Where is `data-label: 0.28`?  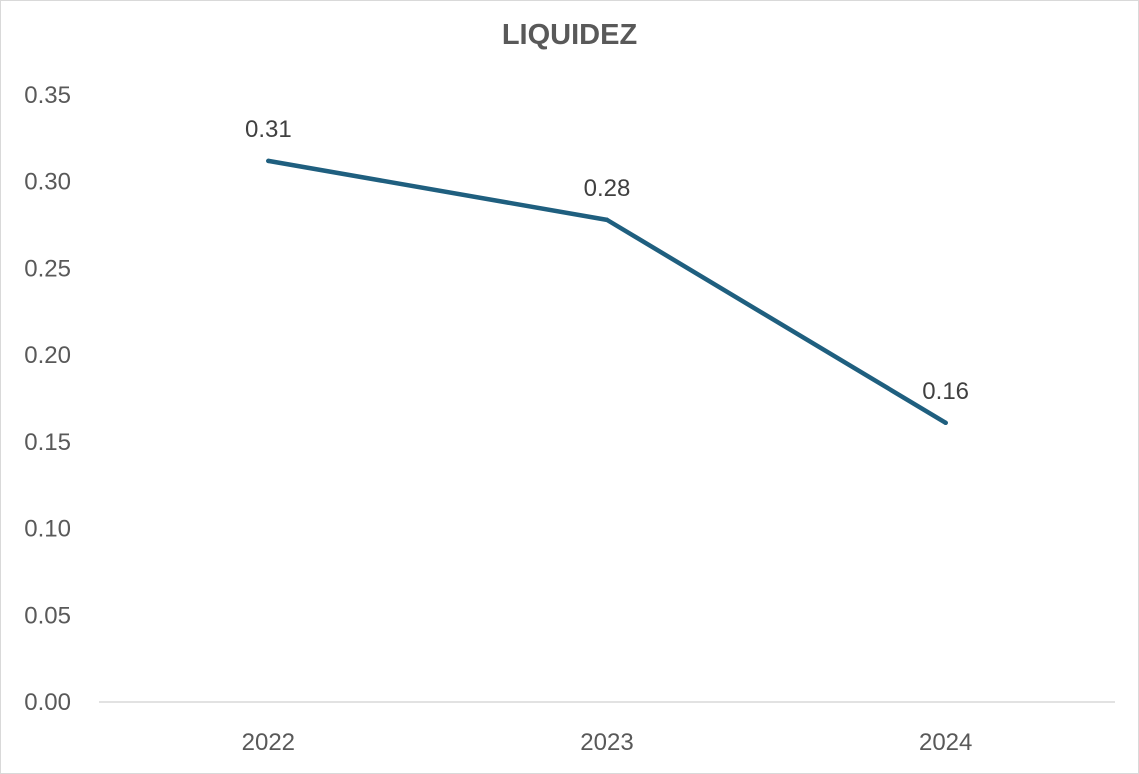 data-label: 0.28 is located at coordinates (607, 188).